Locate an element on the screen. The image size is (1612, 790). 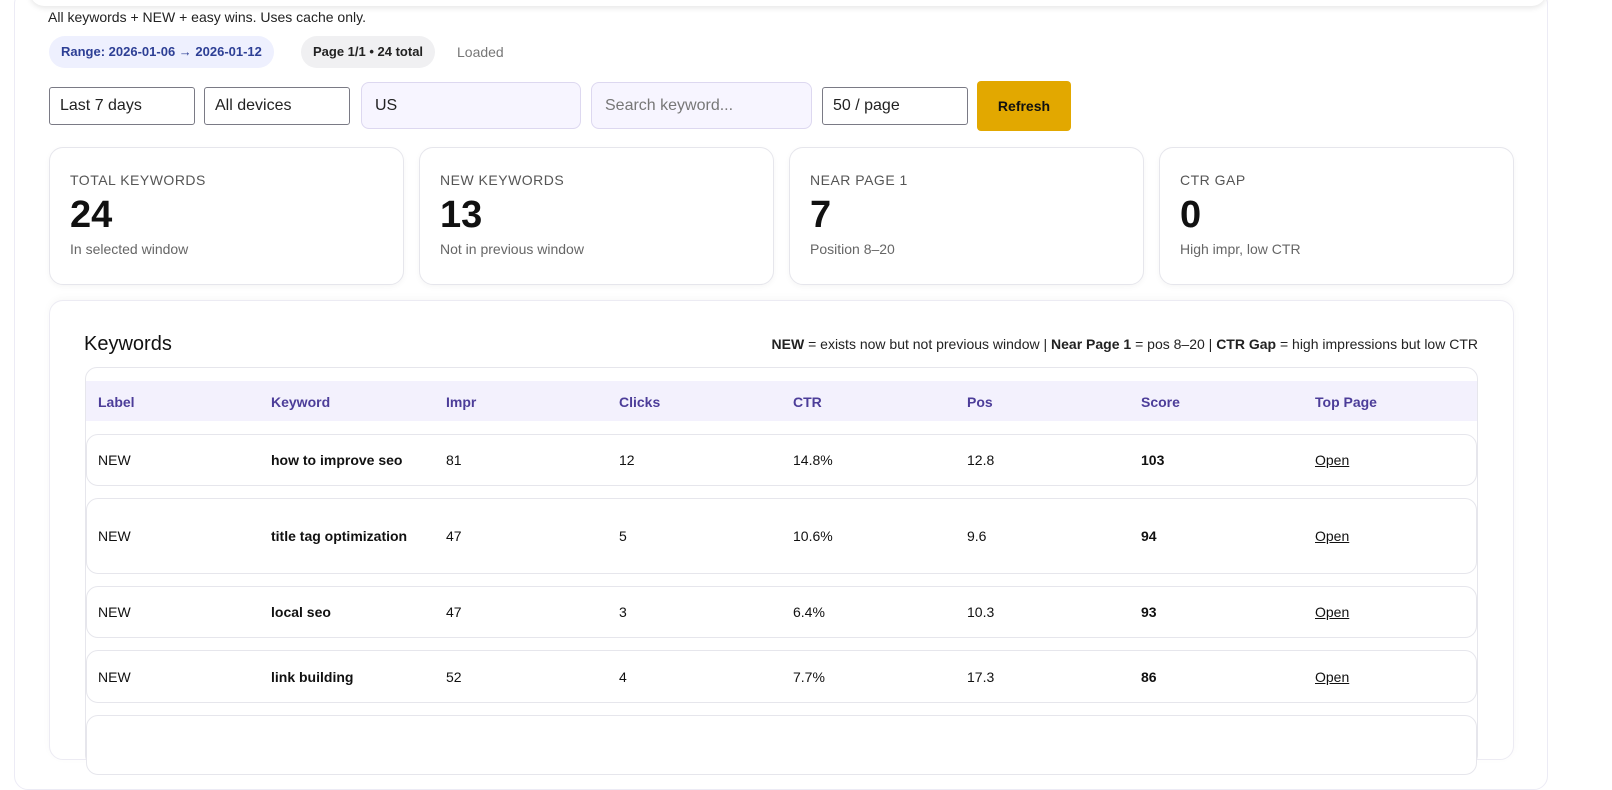
range-chip: Range: 2026-01-06 → 2026-01-12 is located at coordinates (161, 52).